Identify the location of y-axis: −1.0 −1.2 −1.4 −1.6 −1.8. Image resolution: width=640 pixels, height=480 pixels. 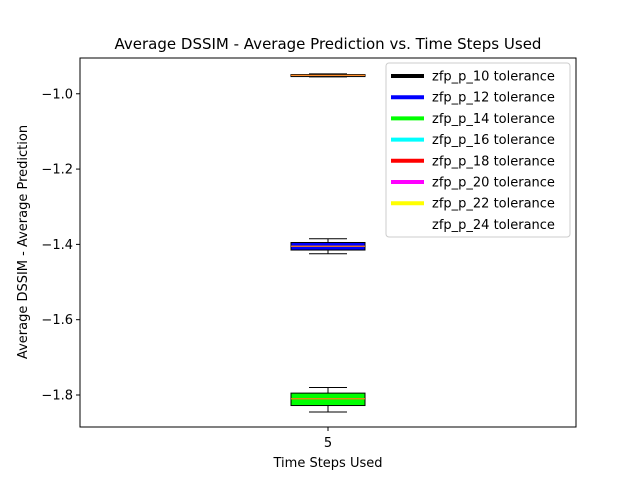
(60, 245).